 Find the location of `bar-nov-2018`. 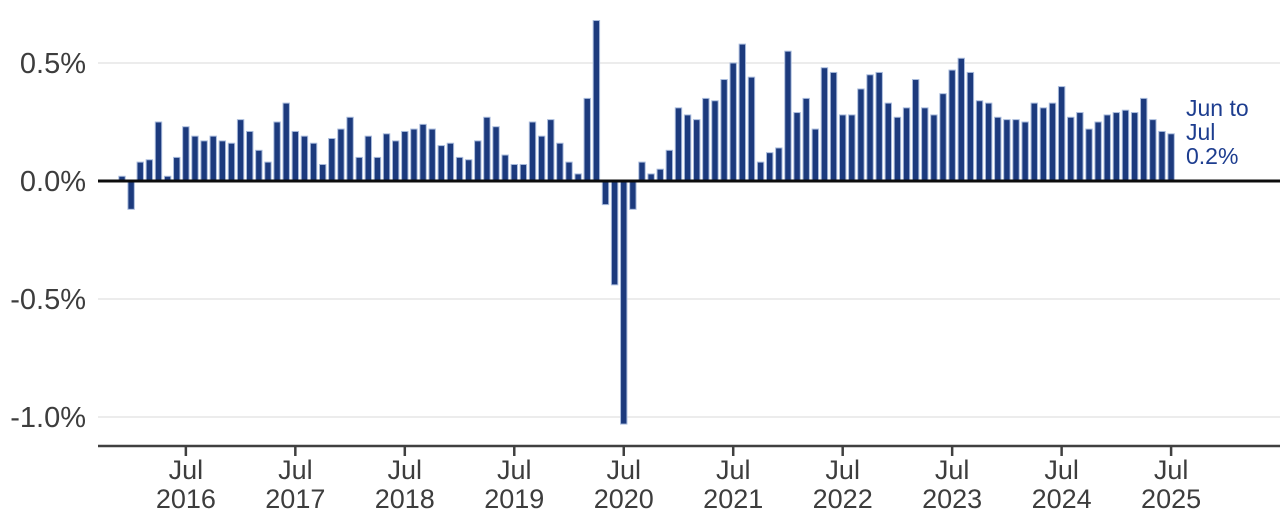

bar-nov-2018 is located at coordinates (441, 163).